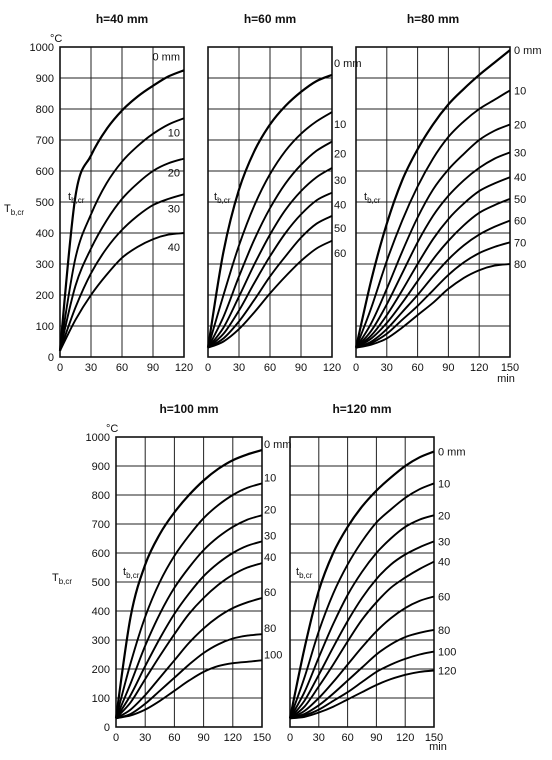 The image size is (552, 760). I want to click on y-tick-label: 800, so click(101, 496).